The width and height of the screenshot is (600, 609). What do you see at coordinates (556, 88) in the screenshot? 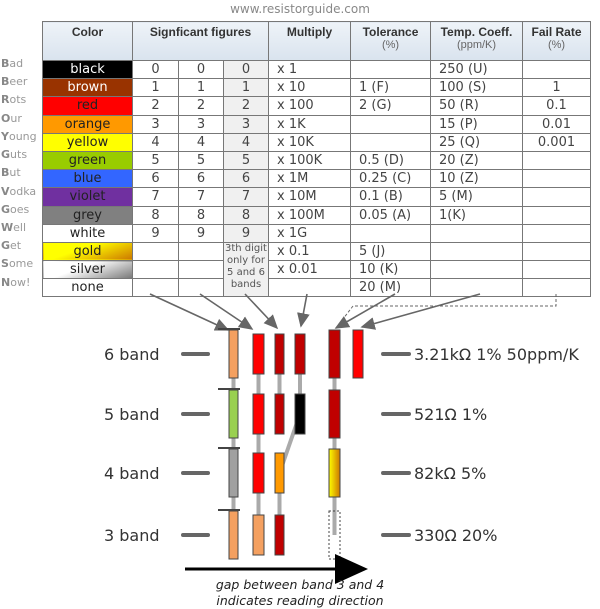
I see `fail-rate: 1` at bounding box center [556, 88].